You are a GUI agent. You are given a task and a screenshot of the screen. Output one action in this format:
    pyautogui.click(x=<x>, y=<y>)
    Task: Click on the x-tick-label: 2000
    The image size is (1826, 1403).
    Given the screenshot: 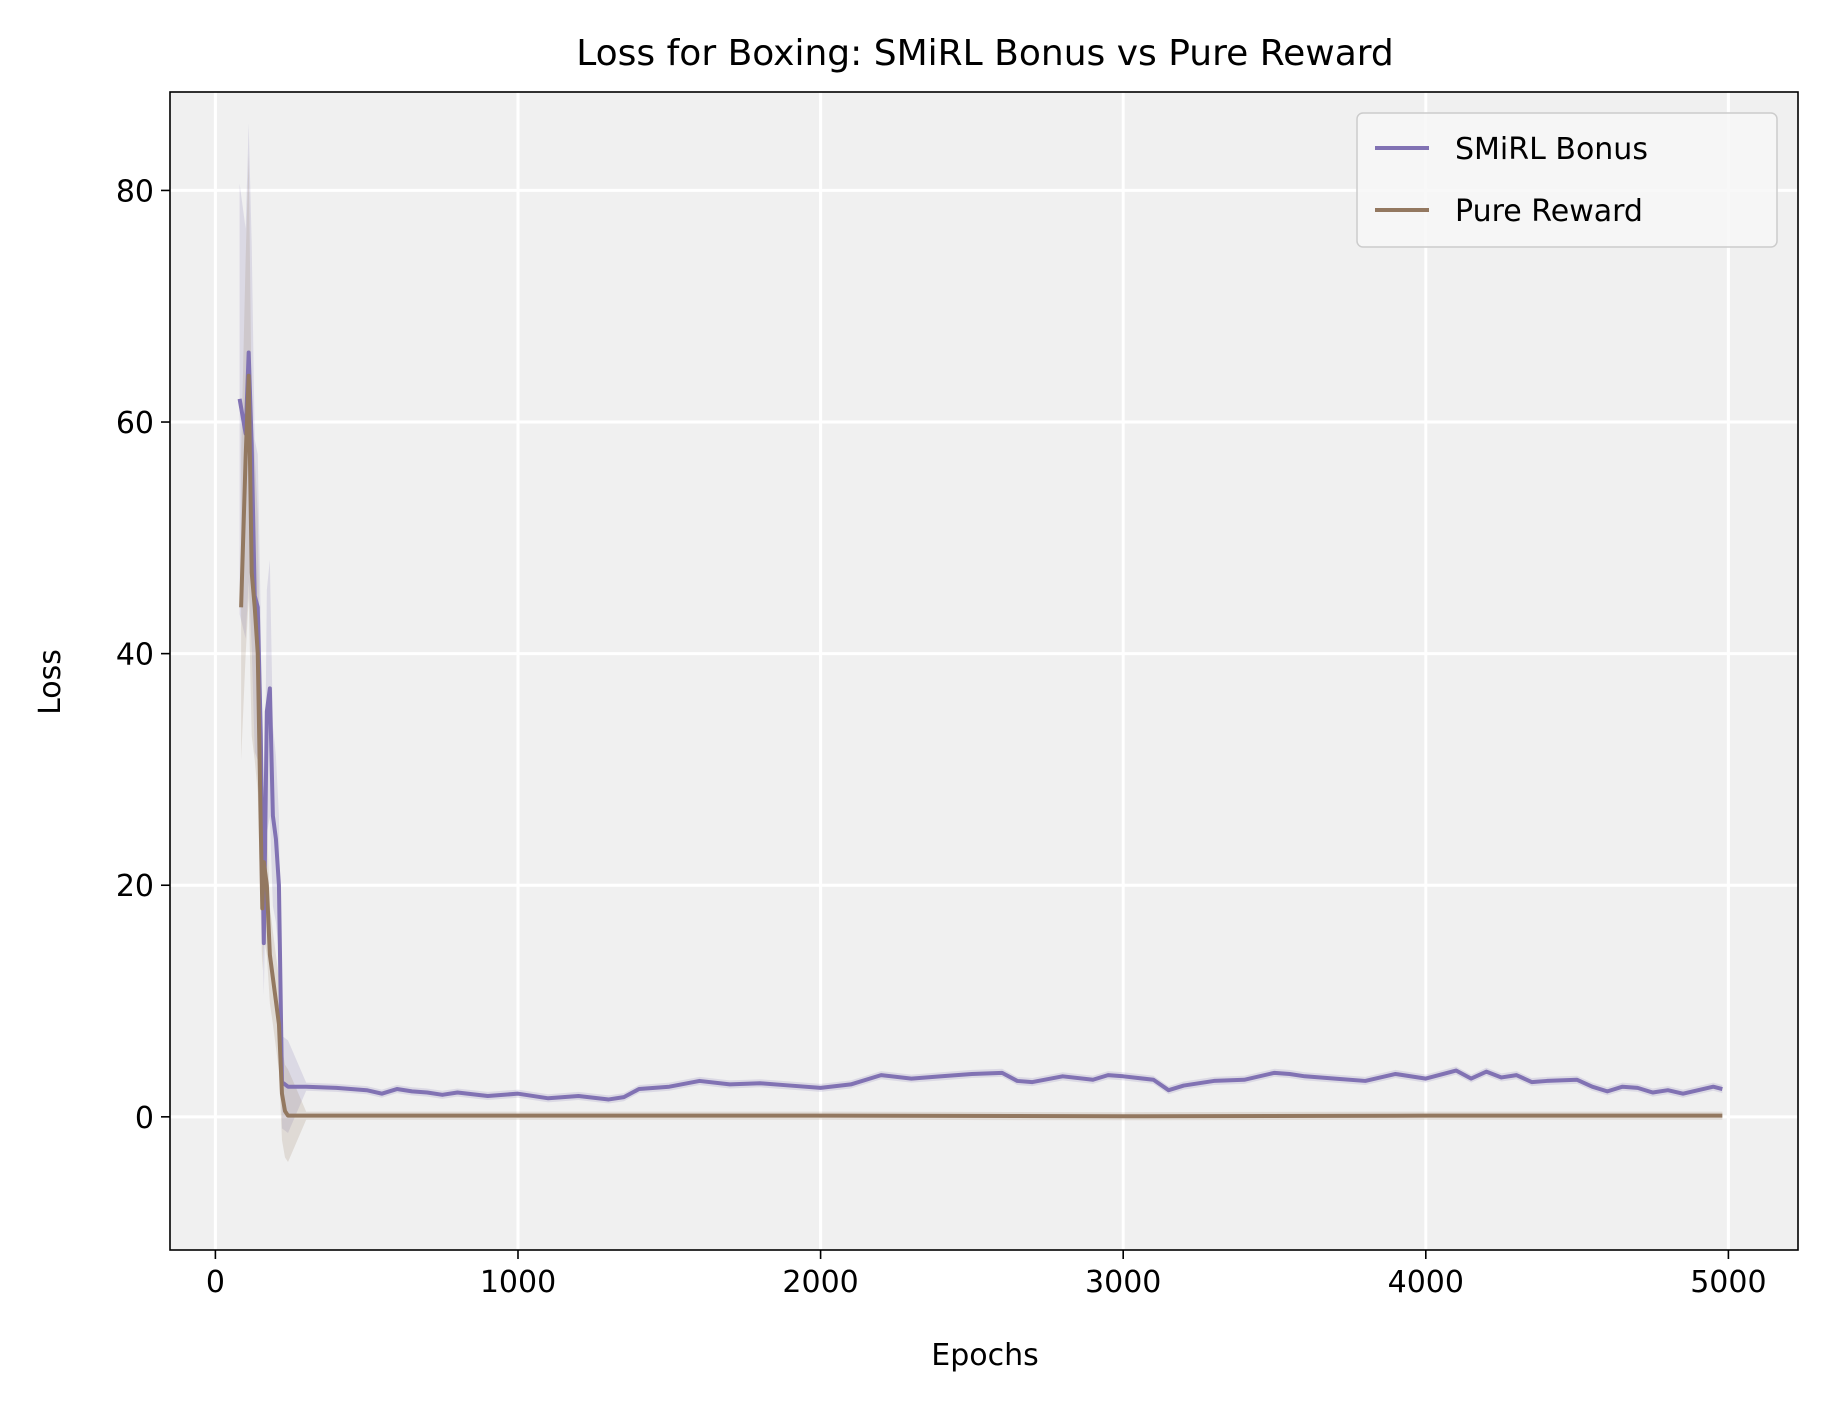 What is the action you would take?
    pyautogui.click(x=820, y=1282)
    